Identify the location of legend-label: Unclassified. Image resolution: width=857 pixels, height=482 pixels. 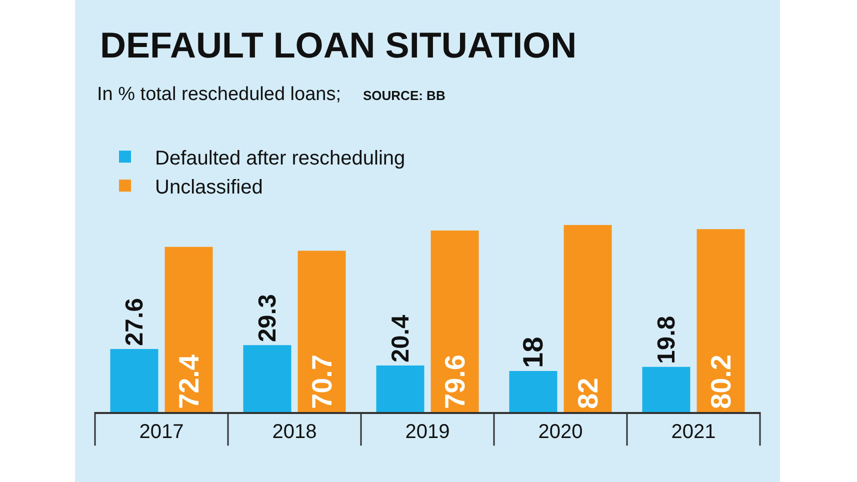
(209, 187).